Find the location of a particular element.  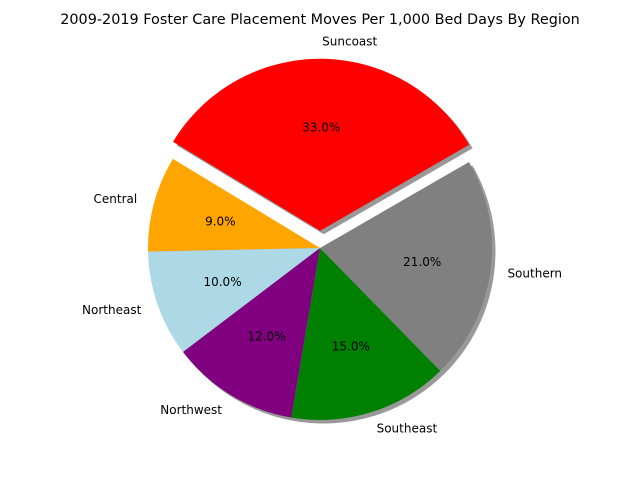

percent-label-central: 9.0% is located at coordinates (220, 221).